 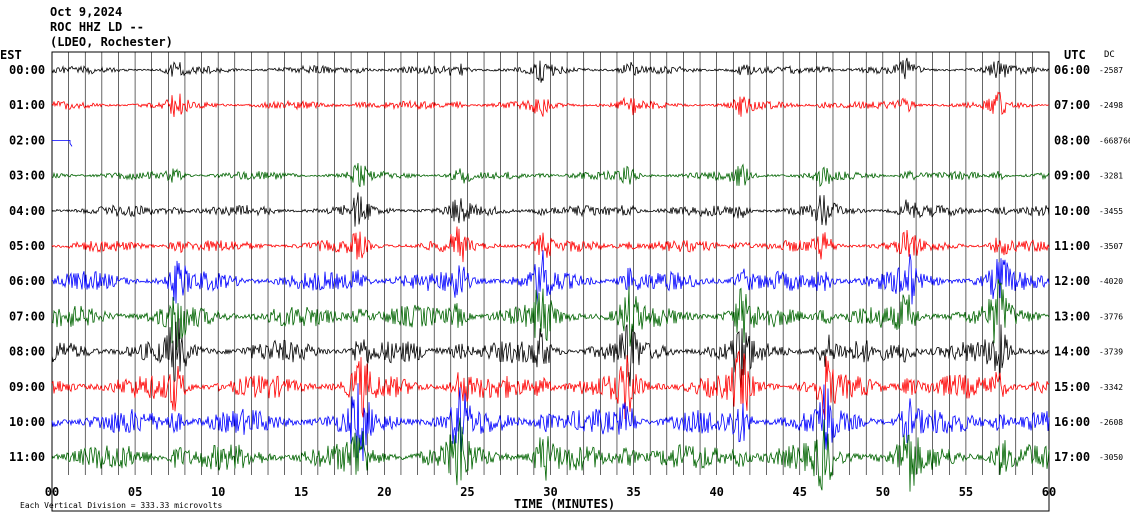 I want to click on est-hour-label: 04:00, so click(x=27, y=211).